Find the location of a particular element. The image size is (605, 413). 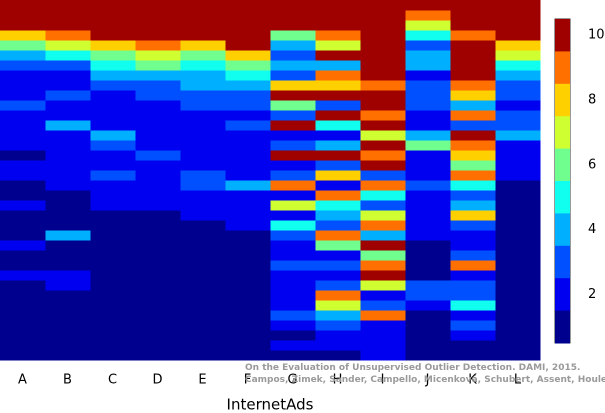

x-tick-label: I is located at coordinates (383, 380).